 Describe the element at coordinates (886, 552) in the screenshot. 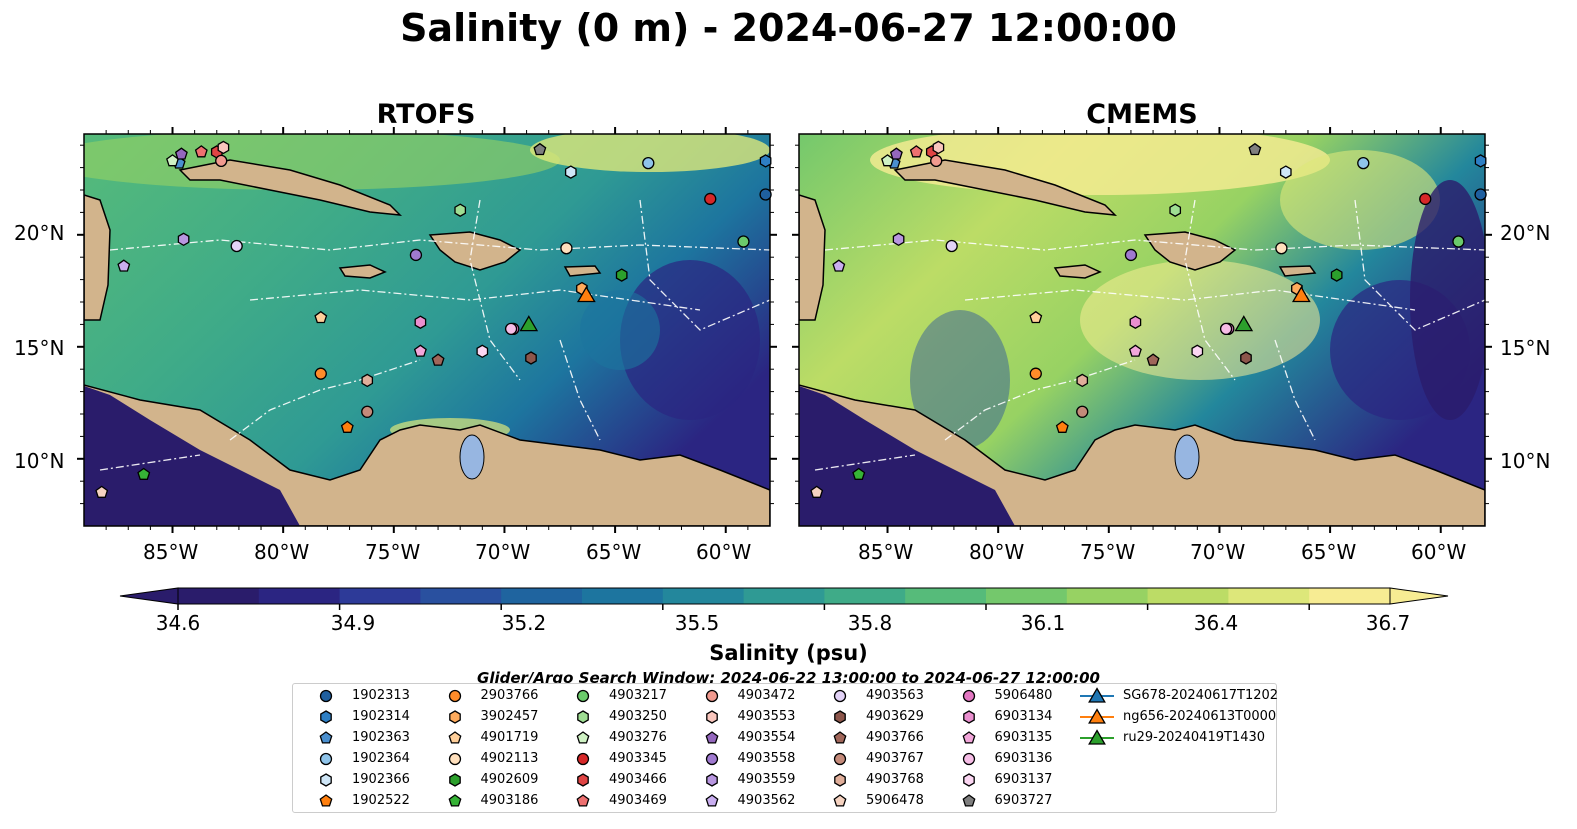

I see `lon-tick-label-b-85w: 85°W` at that location.